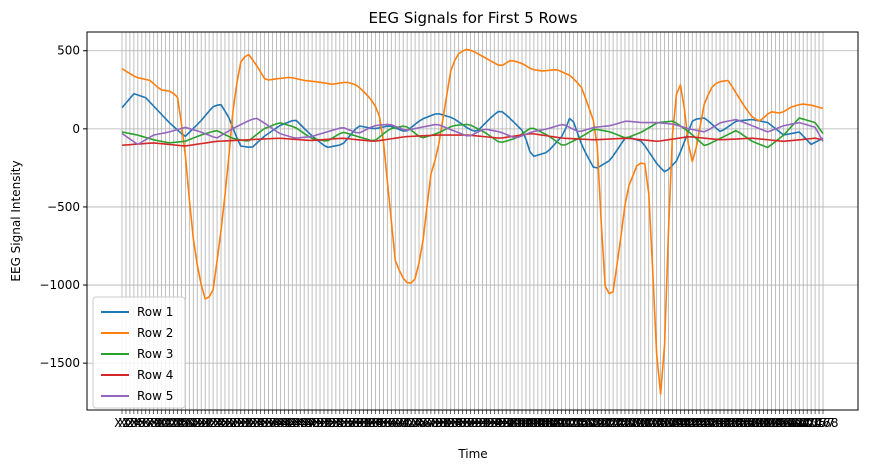  What do you see at coordinates (472, 454) in the screenshot?
I see `x-axis-label: Time` at bounding box center [472, 454].